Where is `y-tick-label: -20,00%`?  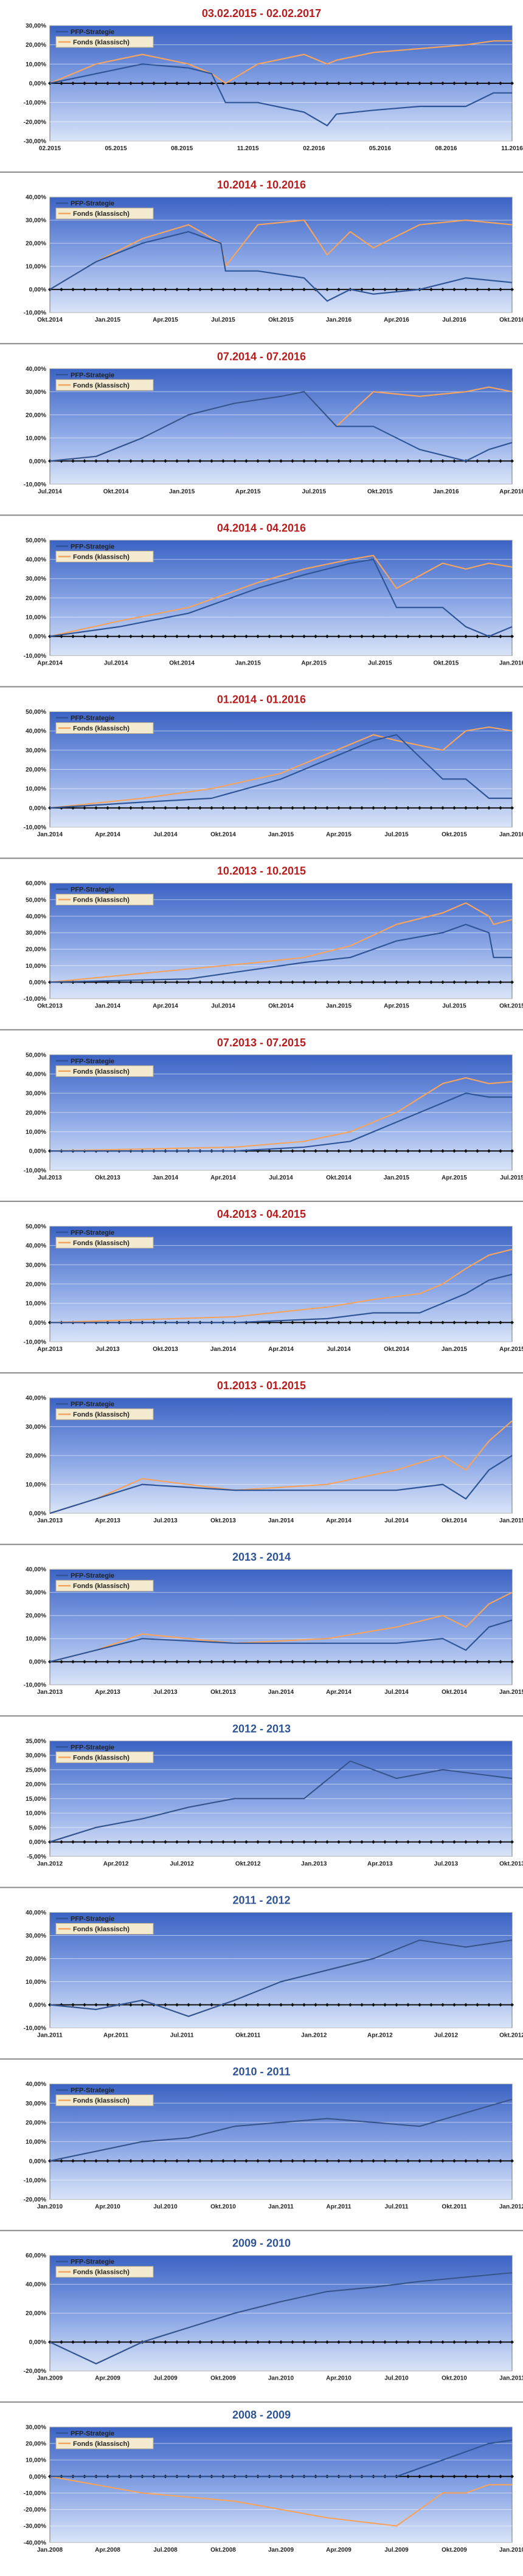
y-tick-label: -20,00% is located at coordinates (35, 2510).